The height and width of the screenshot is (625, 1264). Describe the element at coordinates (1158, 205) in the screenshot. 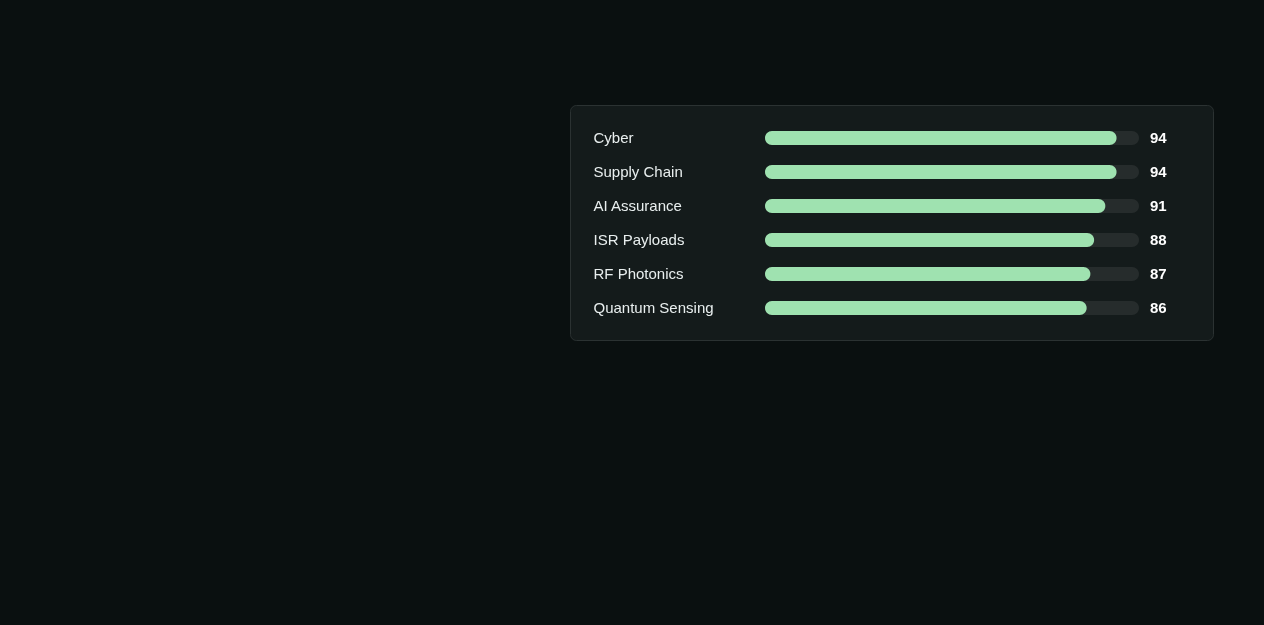

I see `data-label: 91` at that location.